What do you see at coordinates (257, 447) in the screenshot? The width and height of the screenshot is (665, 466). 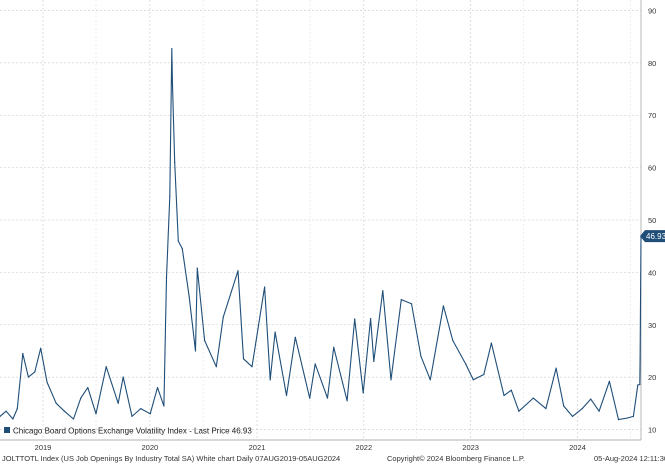 I see `x-tick-label: 2021` at bounding box center [257, 447].